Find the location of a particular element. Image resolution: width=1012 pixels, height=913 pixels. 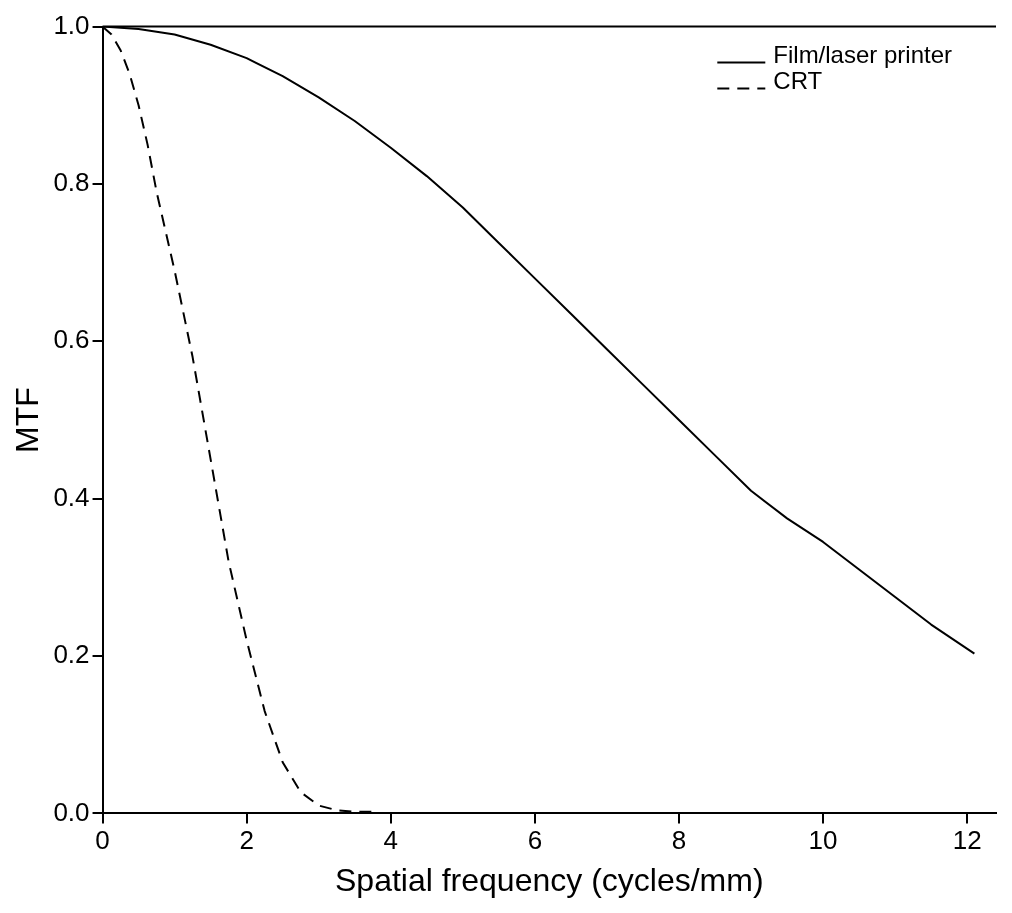

x-tick-label: 2 is located at coordinates (246, 840).